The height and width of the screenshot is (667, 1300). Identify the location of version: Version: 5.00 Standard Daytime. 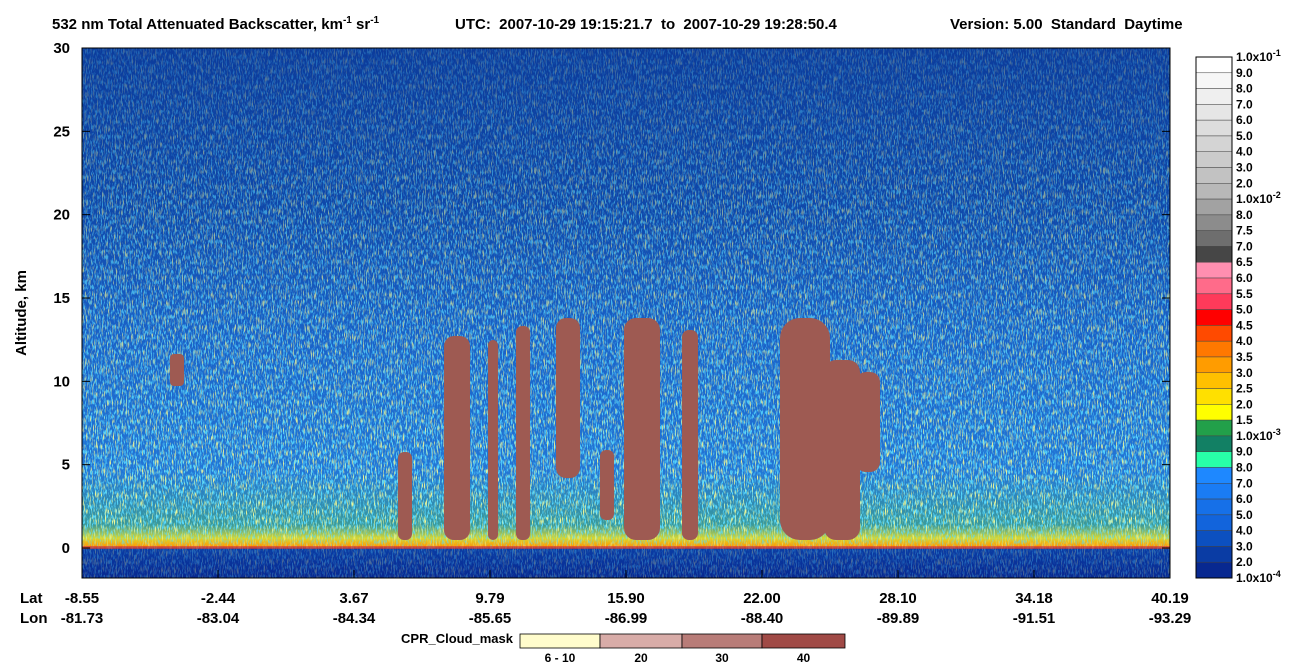
(1066, 24).